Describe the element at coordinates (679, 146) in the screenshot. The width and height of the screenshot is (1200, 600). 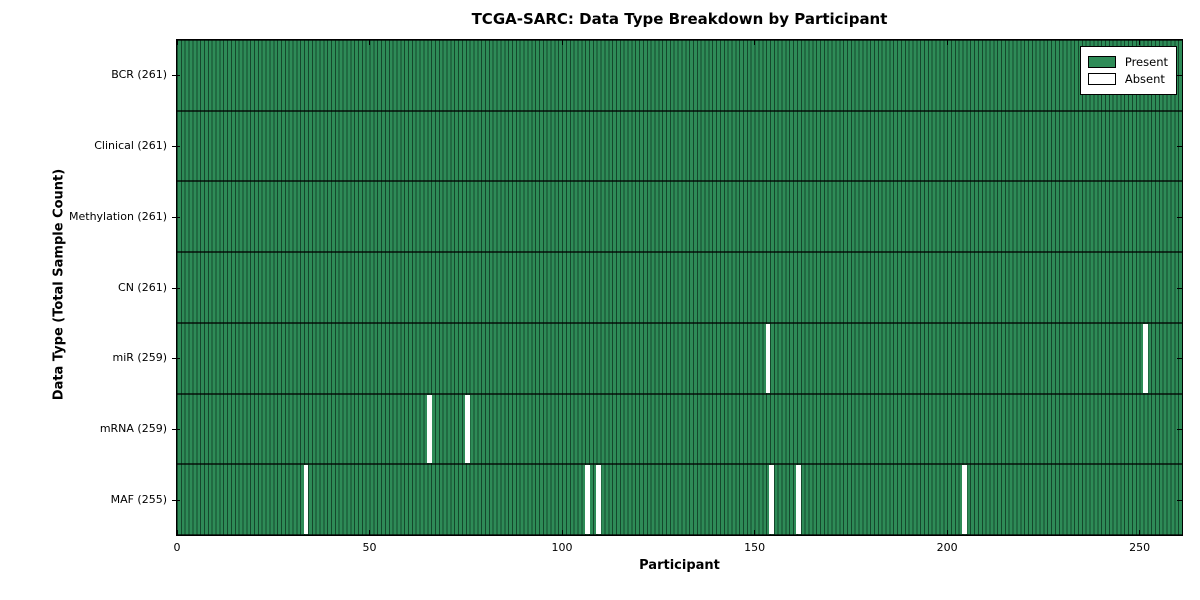
I see `datatype-row-Clinical` at that location.